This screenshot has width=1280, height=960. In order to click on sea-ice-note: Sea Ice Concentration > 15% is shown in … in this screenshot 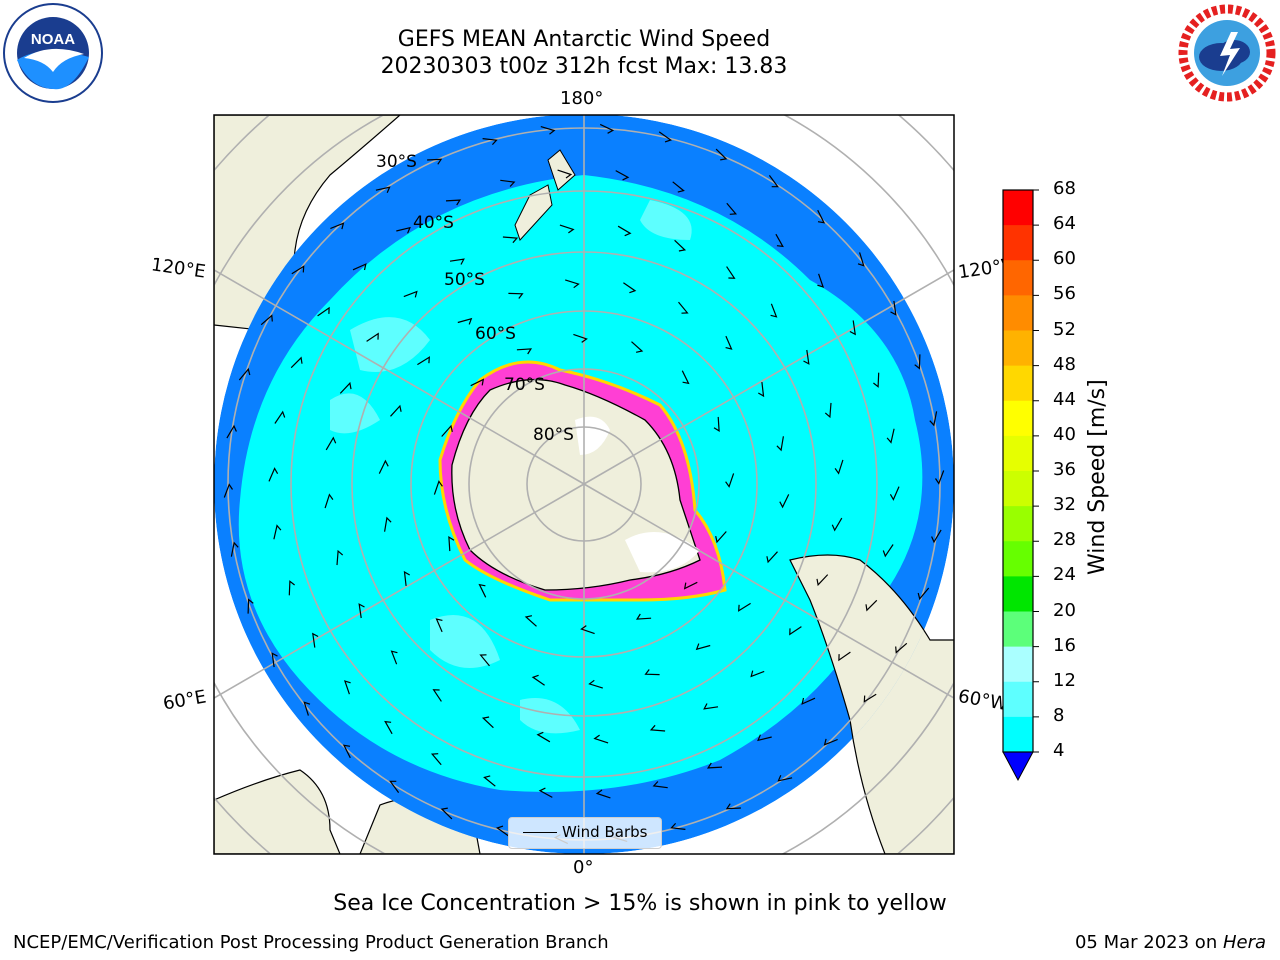, I will do `click(640, 903)`.